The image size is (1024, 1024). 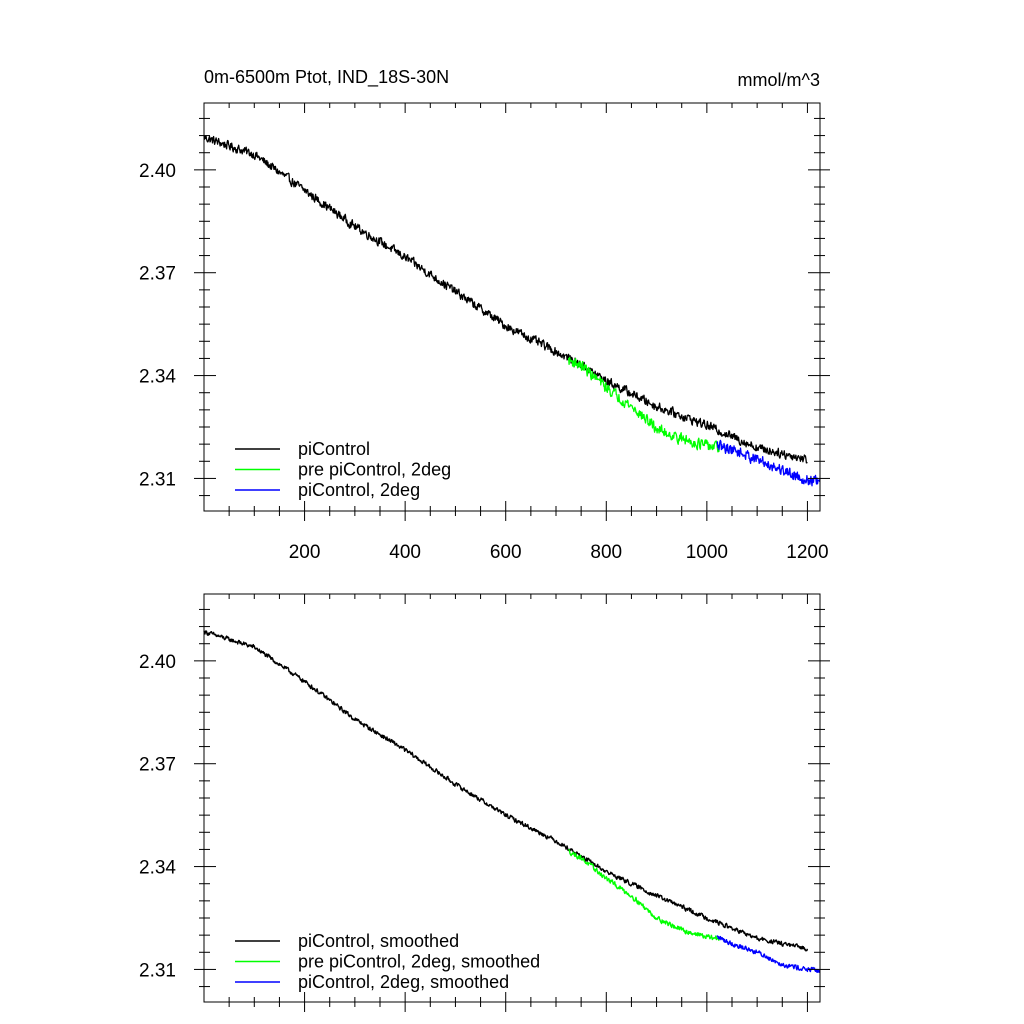 What do you see at coordinates (403, 982) in the screenshot?
I see `legend-label: piControl, 2deg, smoothed` at bounding box center [403, 982].